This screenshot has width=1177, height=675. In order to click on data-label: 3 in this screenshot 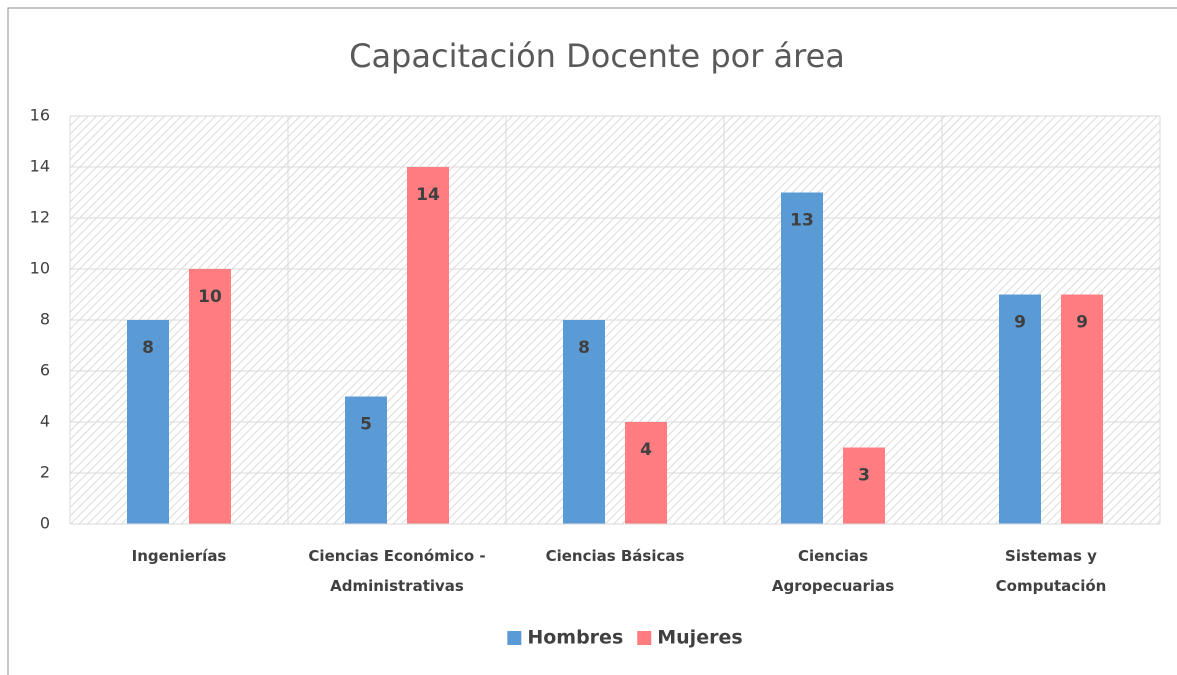, I will do `click(864, 476)`.